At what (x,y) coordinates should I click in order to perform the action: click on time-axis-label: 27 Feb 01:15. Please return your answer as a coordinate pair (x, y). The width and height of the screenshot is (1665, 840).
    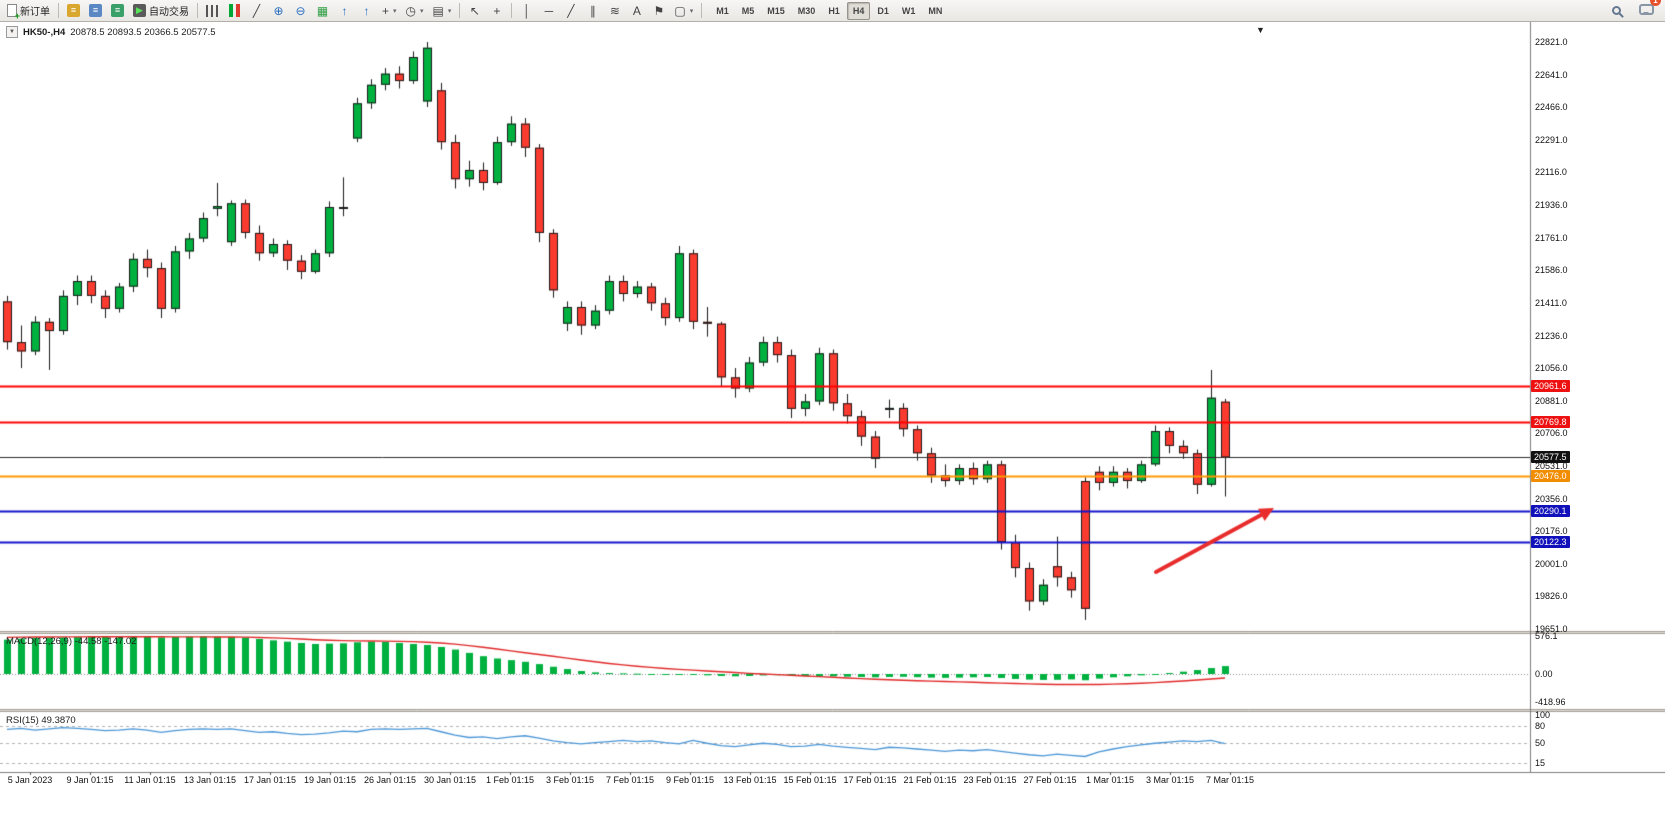
    Looking at the image, I should click on (1050, 780).